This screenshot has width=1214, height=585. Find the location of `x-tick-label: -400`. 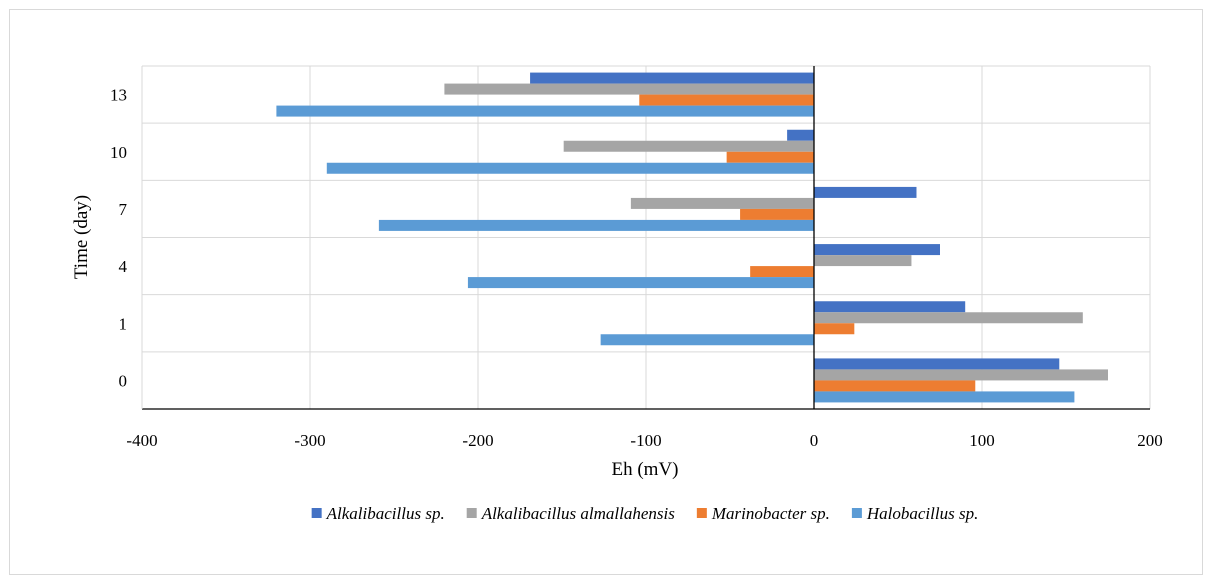

x-tick-label: -400 is located at coordinates (141, 440).